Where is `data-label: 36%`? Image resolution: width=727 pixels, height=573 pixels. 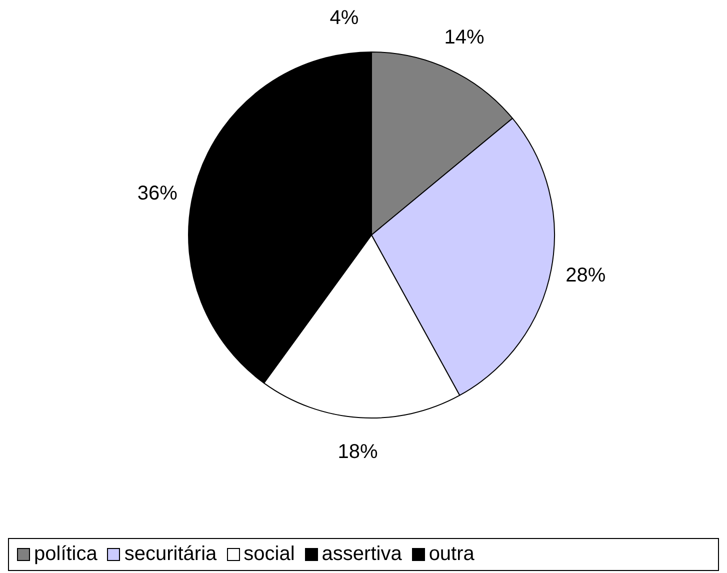 data-label: 36% is located at coordinates (157, 193).